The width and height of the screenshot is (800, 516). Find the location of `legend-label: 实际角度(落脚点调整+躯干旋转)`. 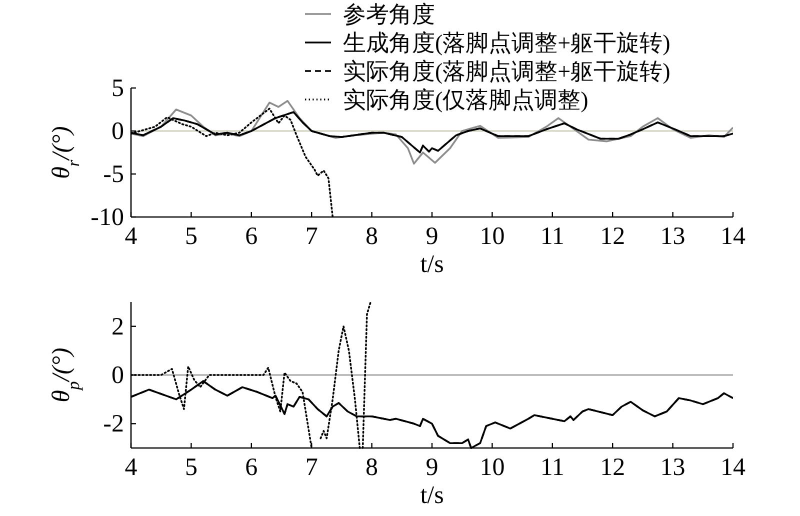

legend-label: 实际角度(落脚点调整+躯干旋转) is located at coordinates (506, 71).